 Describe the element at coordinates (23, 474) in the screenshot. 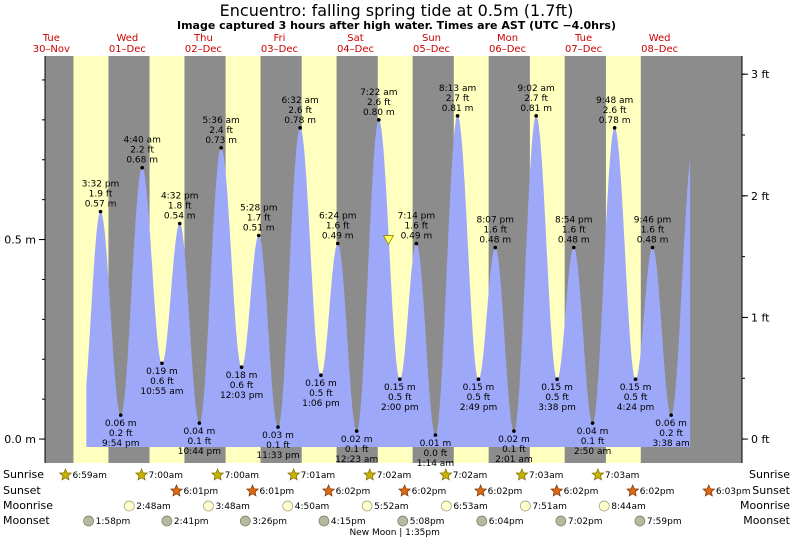

I see `sunrise-row-label-left: Sunrise` at that location.